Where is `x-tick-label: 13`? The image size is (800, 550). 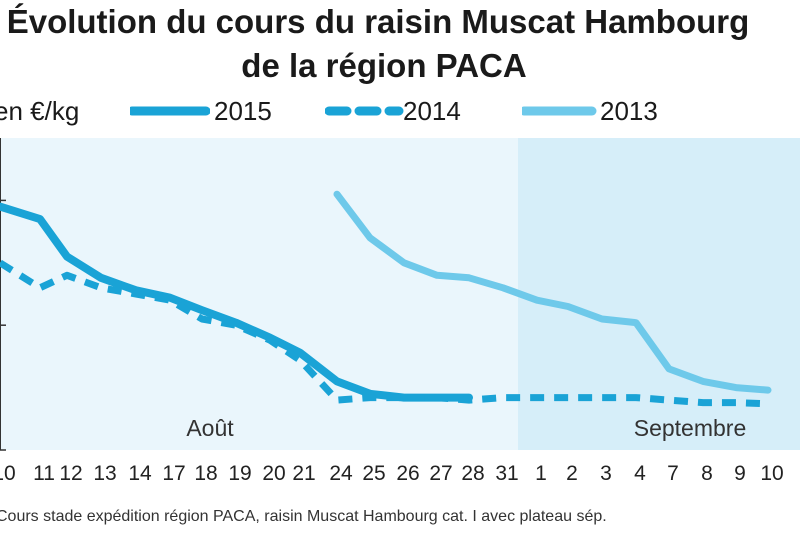 x-tick-label: 13 is located at coordinates (104, 473).